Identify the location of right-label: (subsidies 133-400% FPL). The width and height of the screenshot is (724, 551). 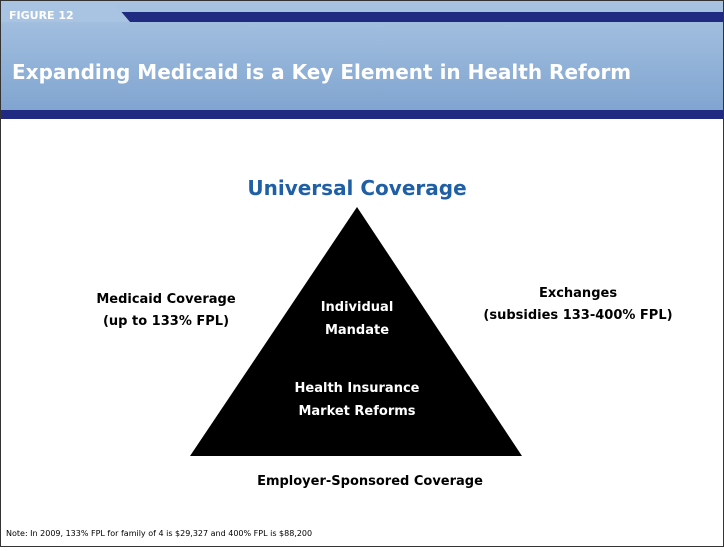
(577, 315).